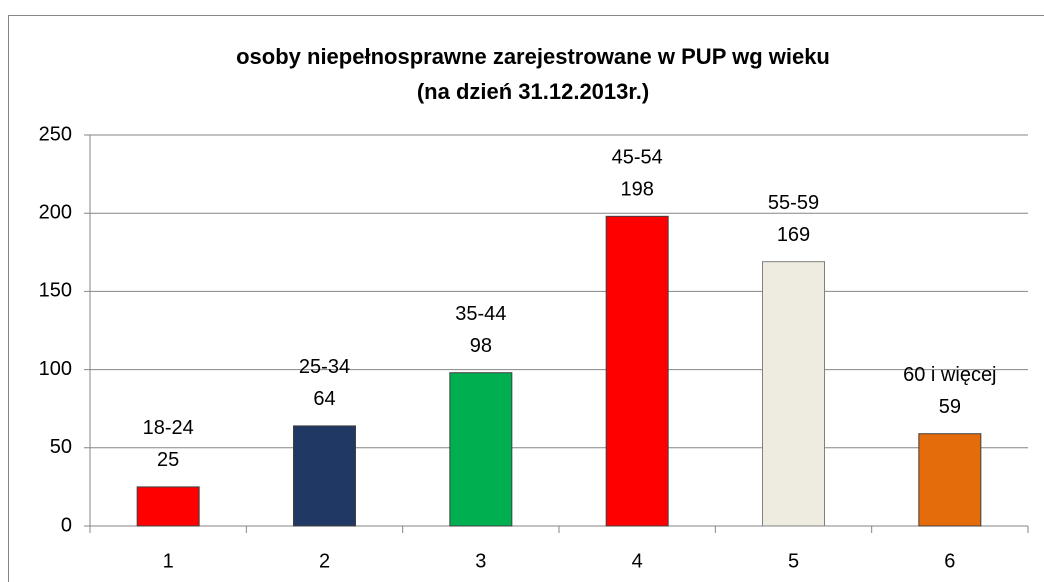  What do you see at coordinates (55, 291) in the screenshot?
I see `y-tick-label: 150` at bounding box center [55, 291].